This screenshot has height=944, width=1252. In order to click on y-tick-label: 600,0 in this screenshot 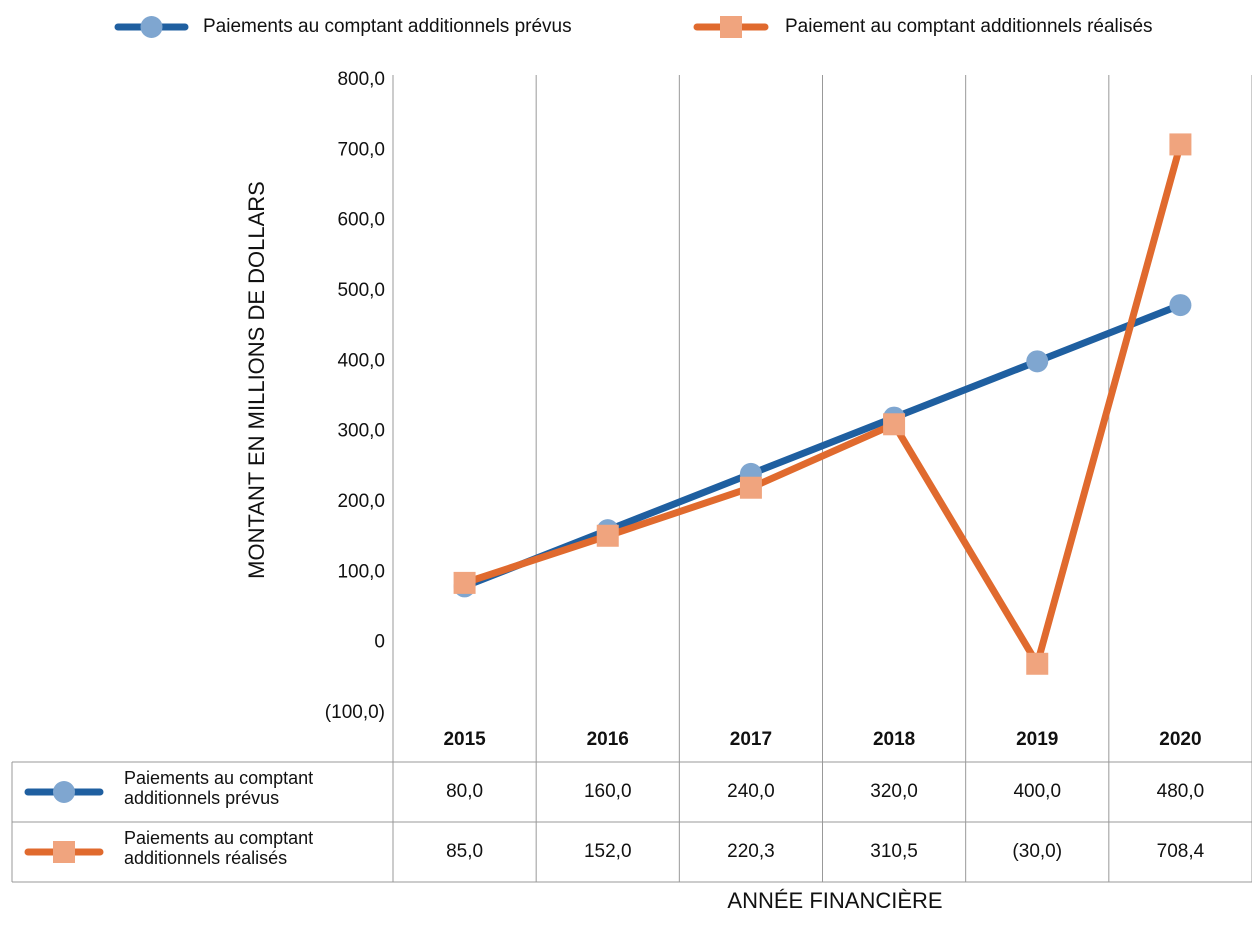, I will do `click(361, 220)`.